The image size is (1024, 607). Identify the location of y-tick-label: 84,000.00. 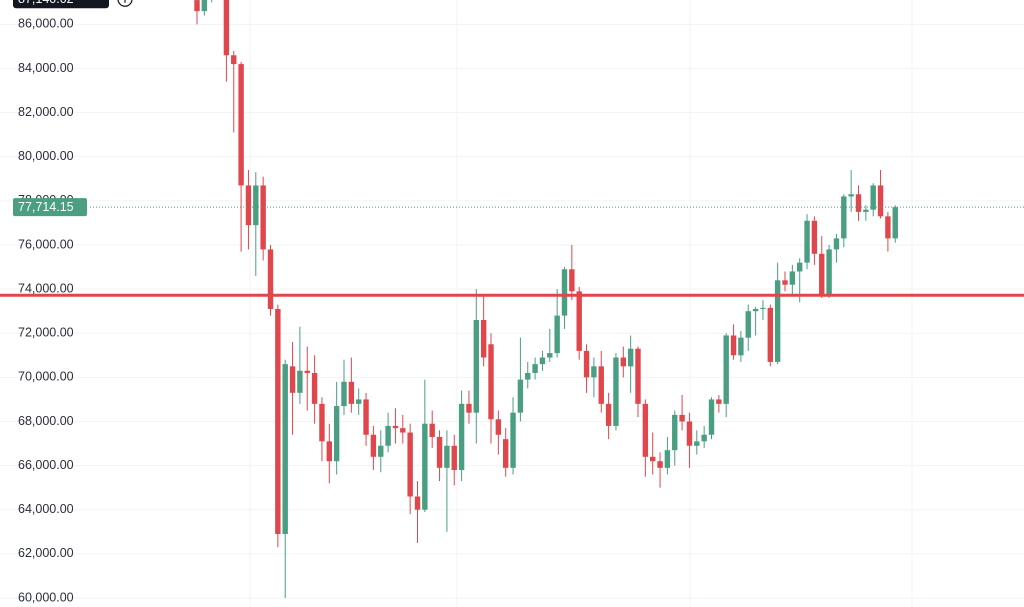
(46, 68).